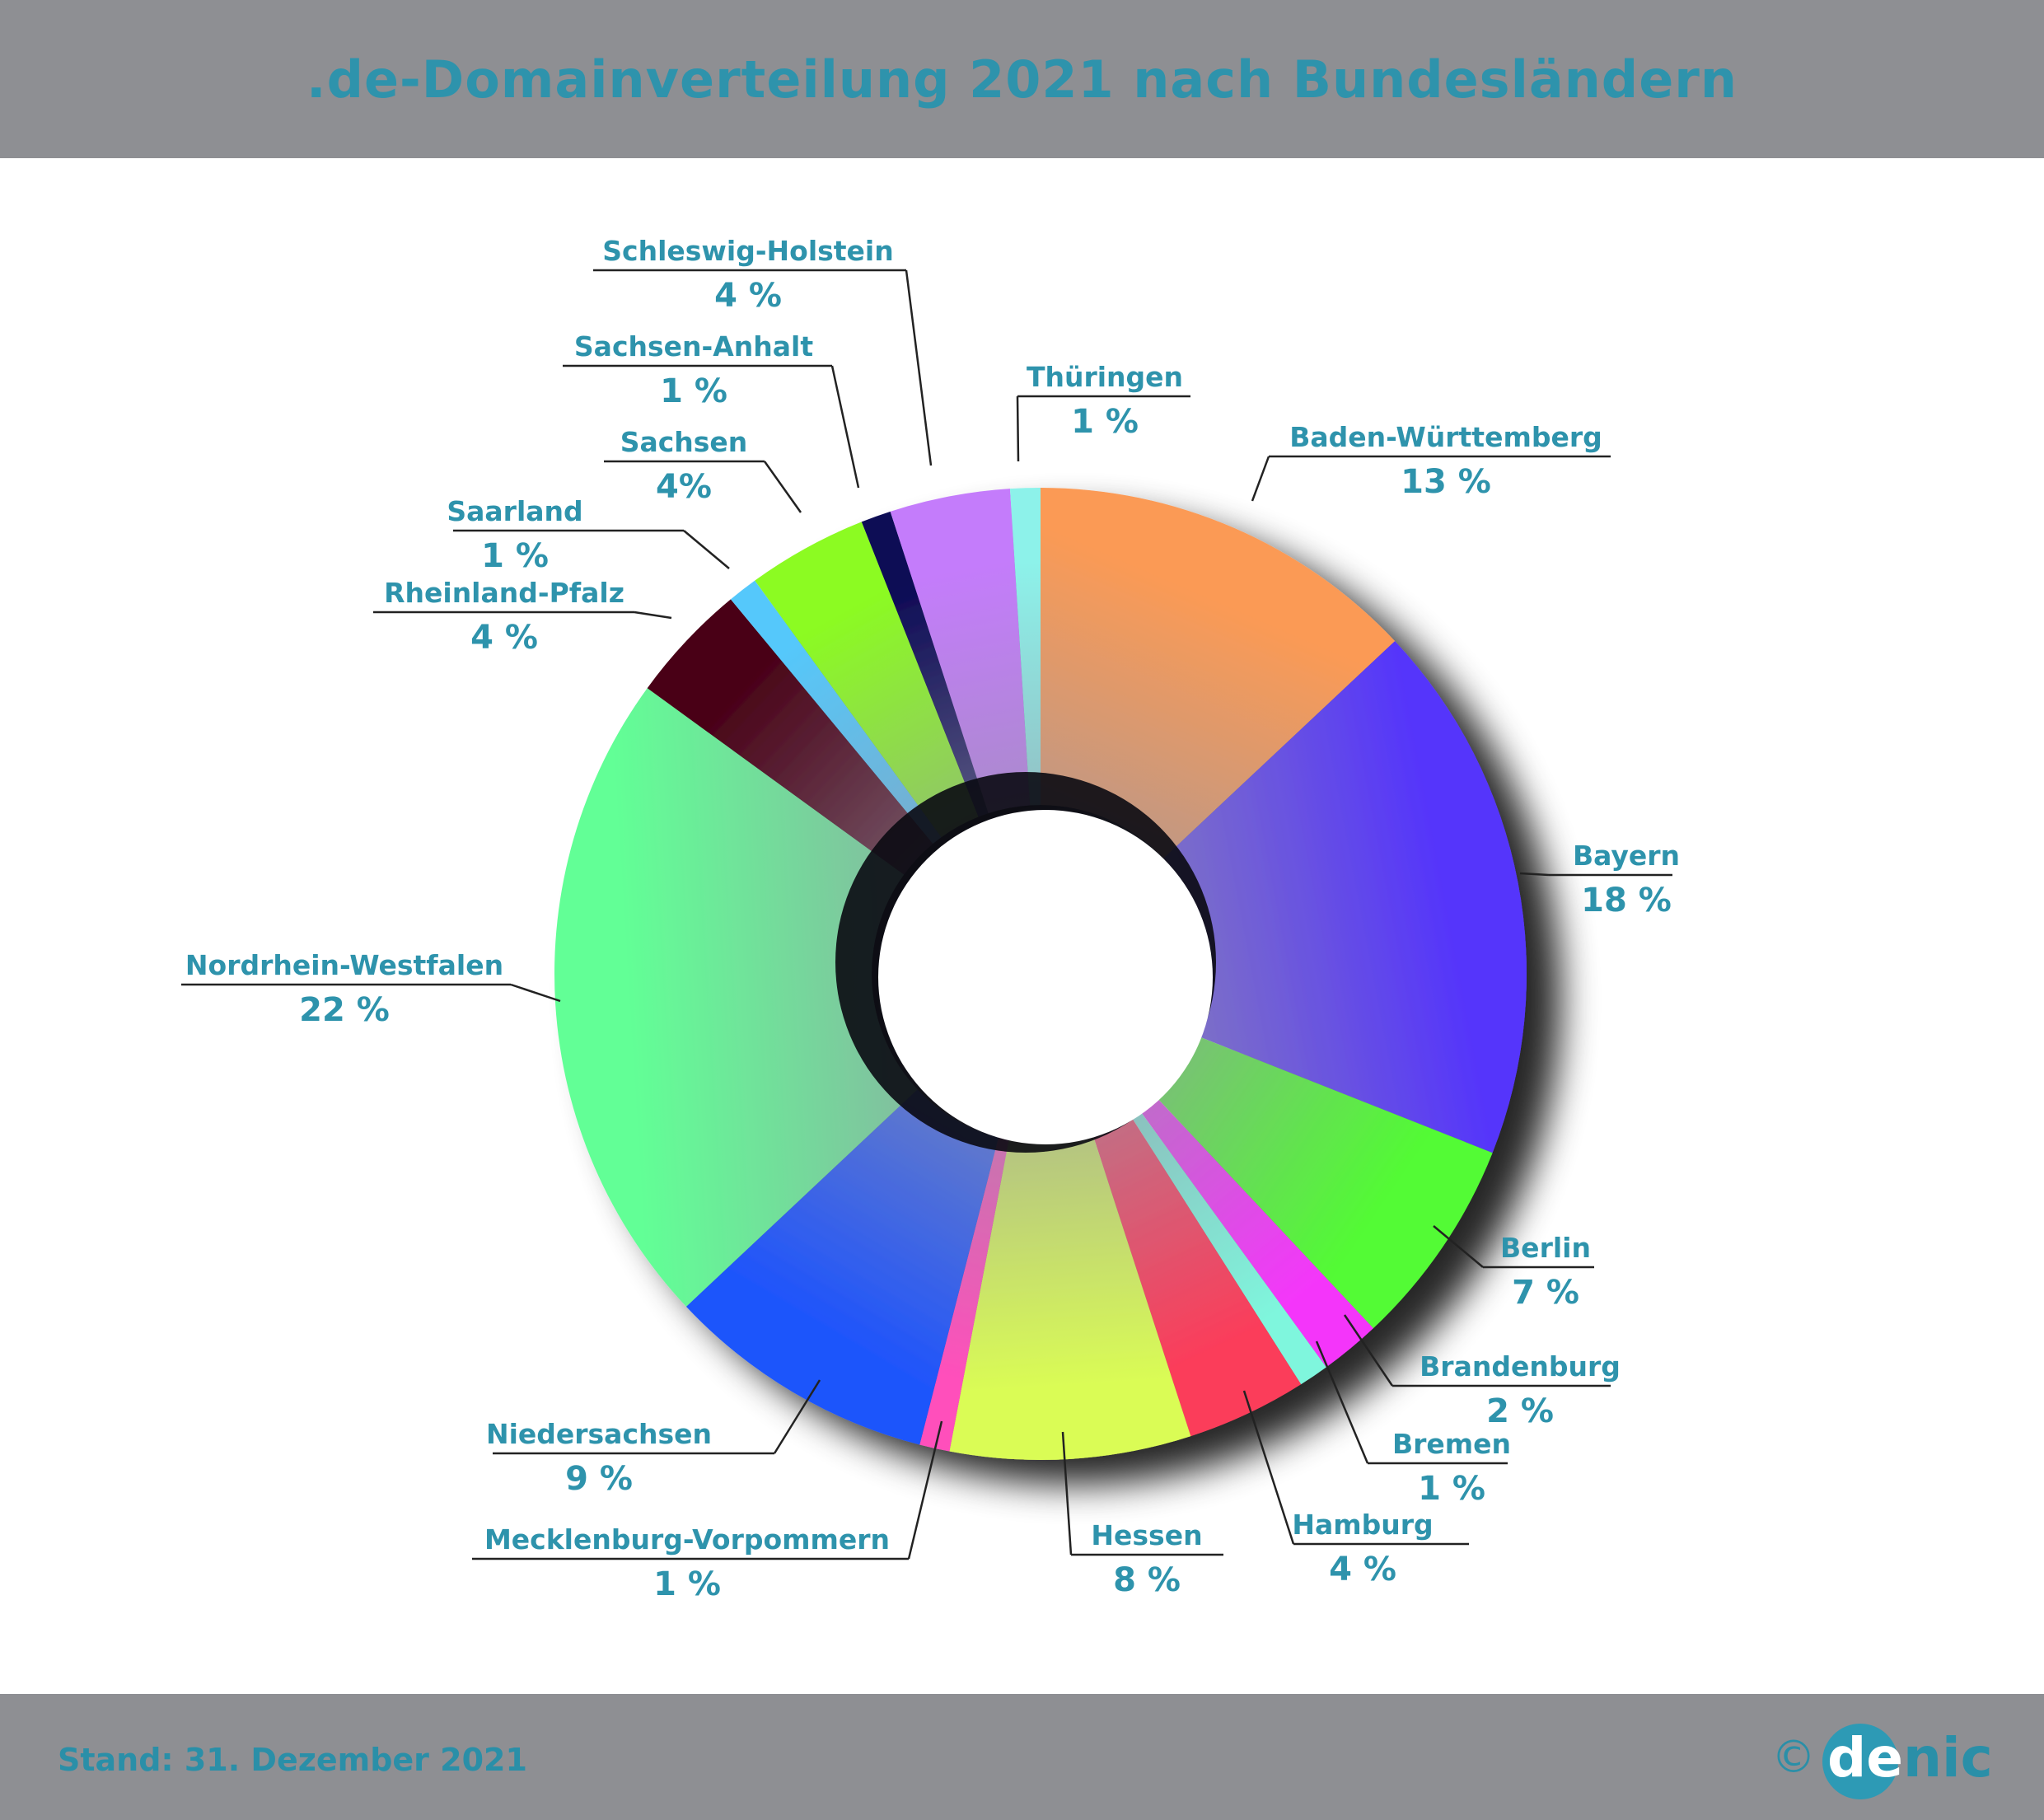 This screenshot has width=2044, height=1820. Describe the element at coordinates (1445, 437) in the screenshot. I see `label-name-baden-w-rttemberg: Baden-Württemberg` at that location.